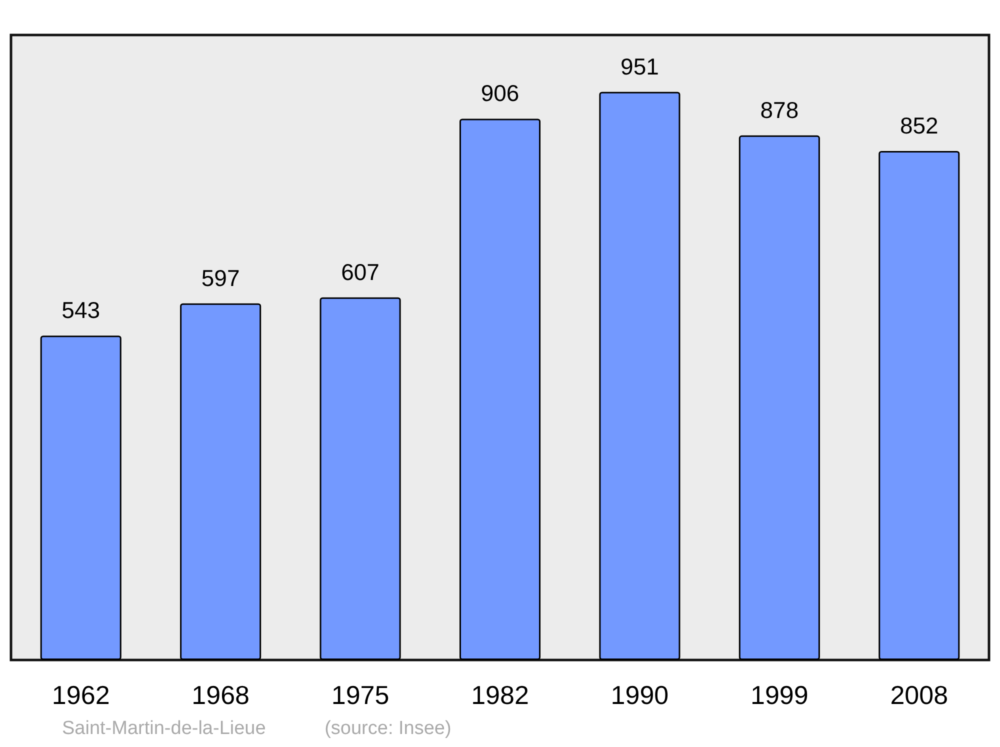  What do you see at coordinates (81, 310) in the screenshot?
I see `data-label: 543` at bounding box center [81, 310].